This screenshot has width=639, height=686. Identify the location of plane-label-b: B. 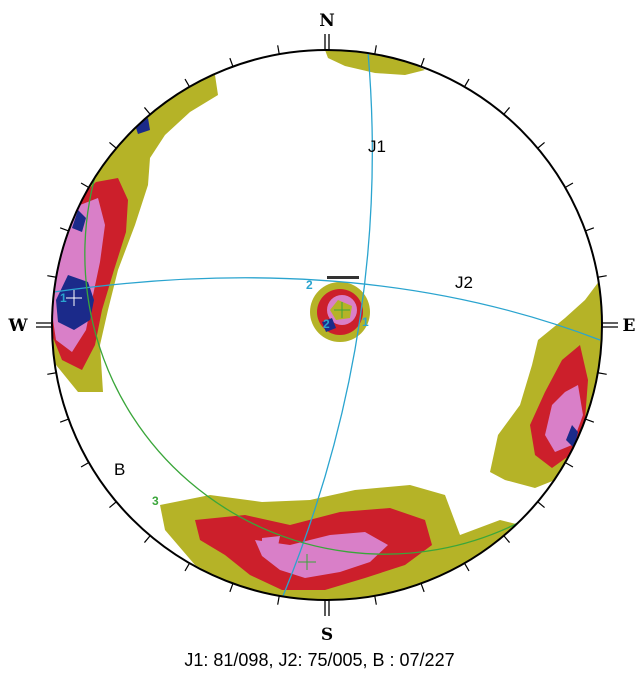
(119, 469).